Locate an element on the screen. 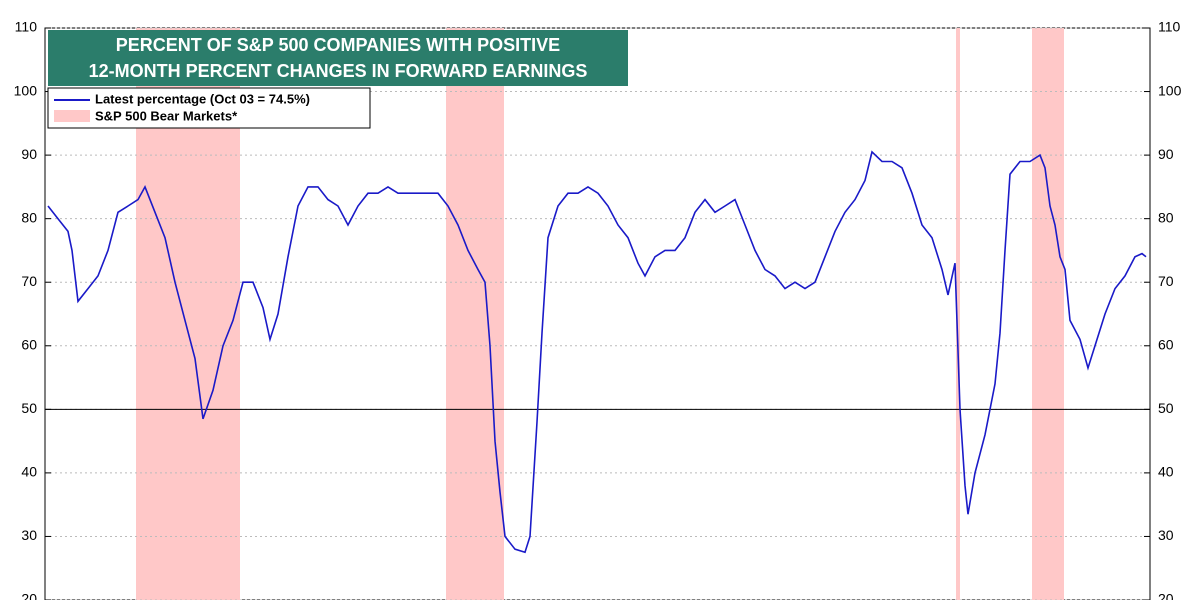 This screenshot has width=1200, height=605. legend-label: S&P 500 Bear Markets* is located at coordinates (166, 115).